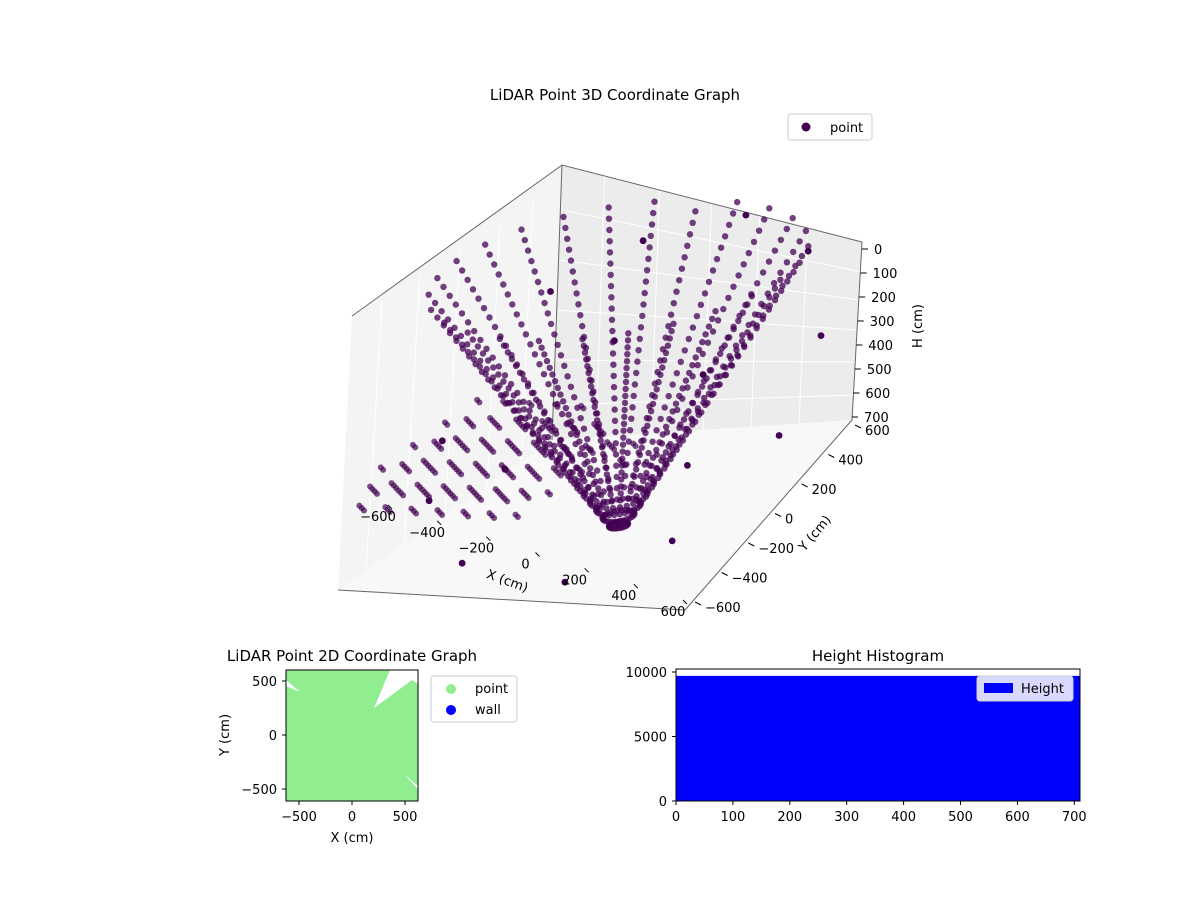  Describe the element at coordinates (451, 689) in the screenshot. I see `legend-point-marker` at that location.